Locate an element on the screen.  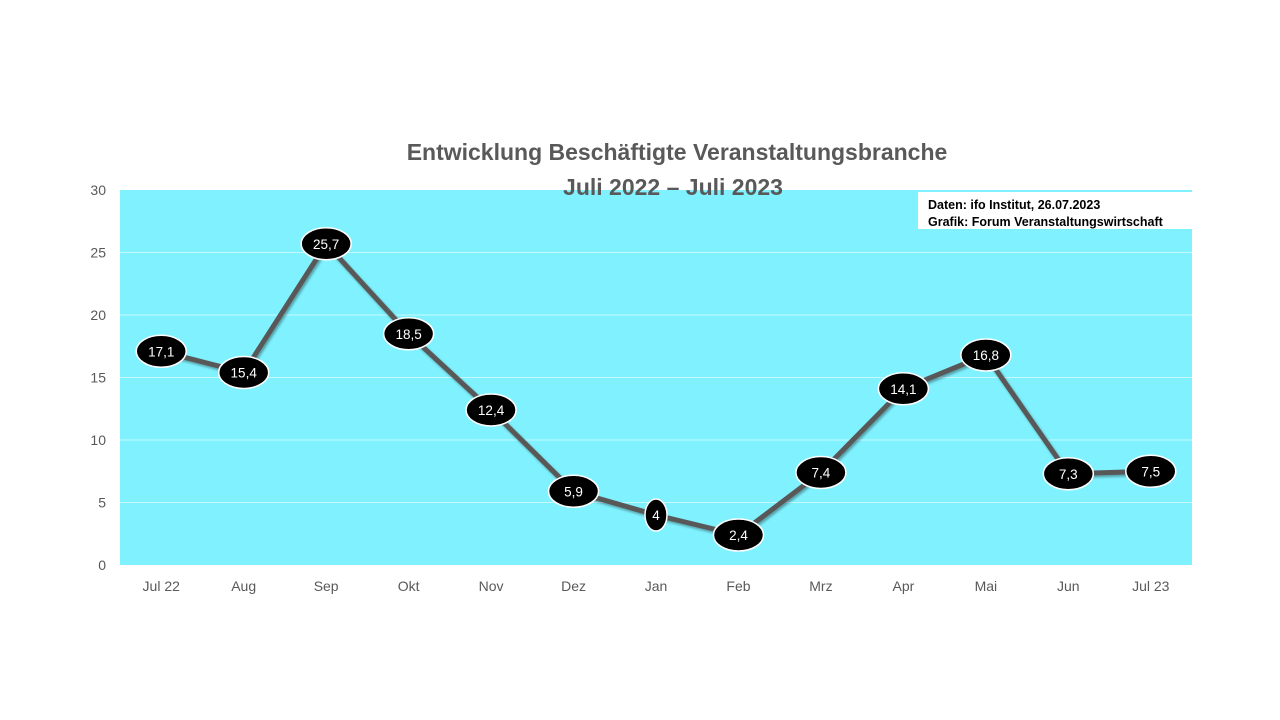
data-label: 18,5 is located at coordinates (408, 334).